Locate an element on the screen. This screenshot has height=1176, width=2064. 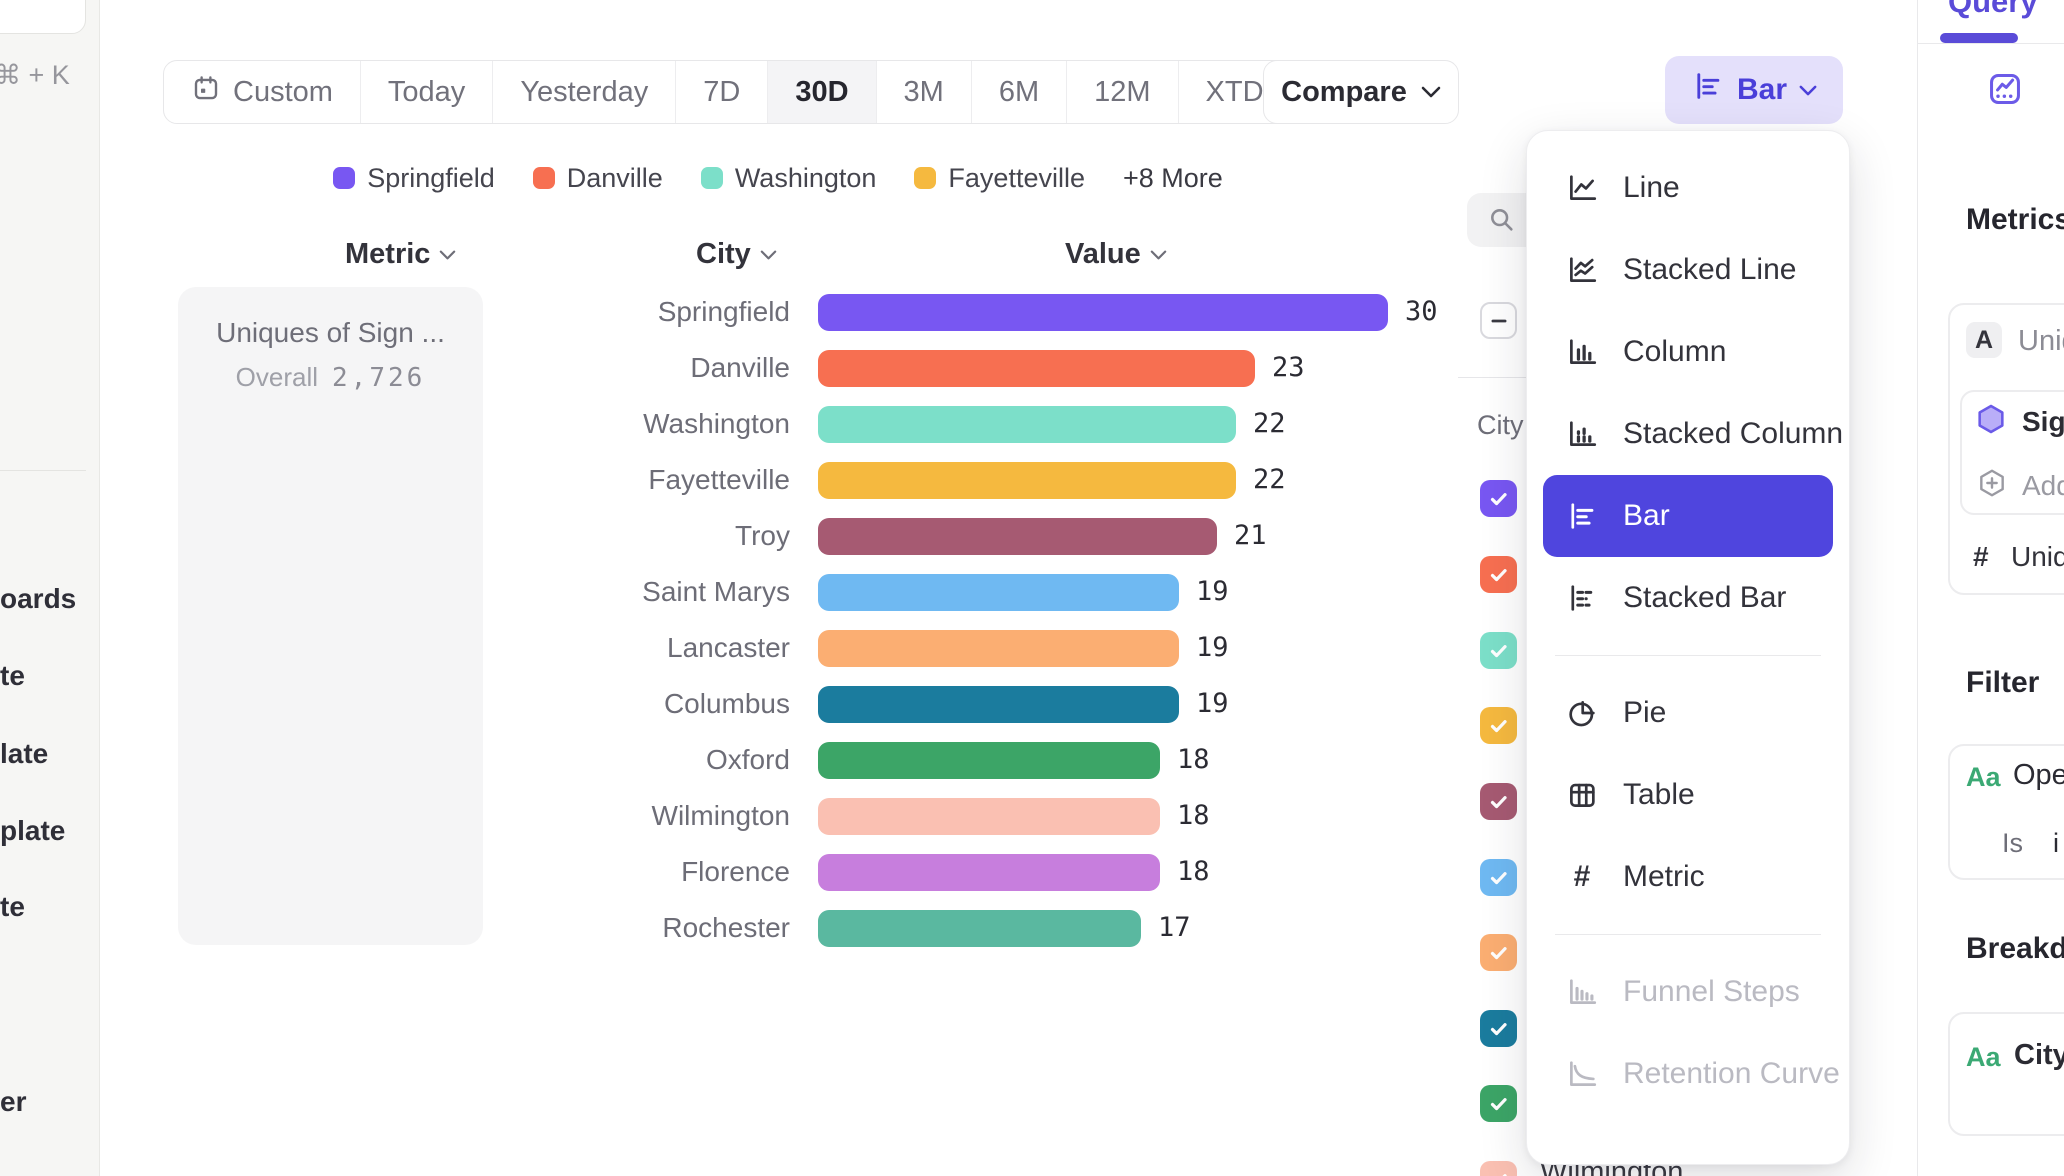
bar-category-label: Fayetteville is located at coordinates (719, 479).